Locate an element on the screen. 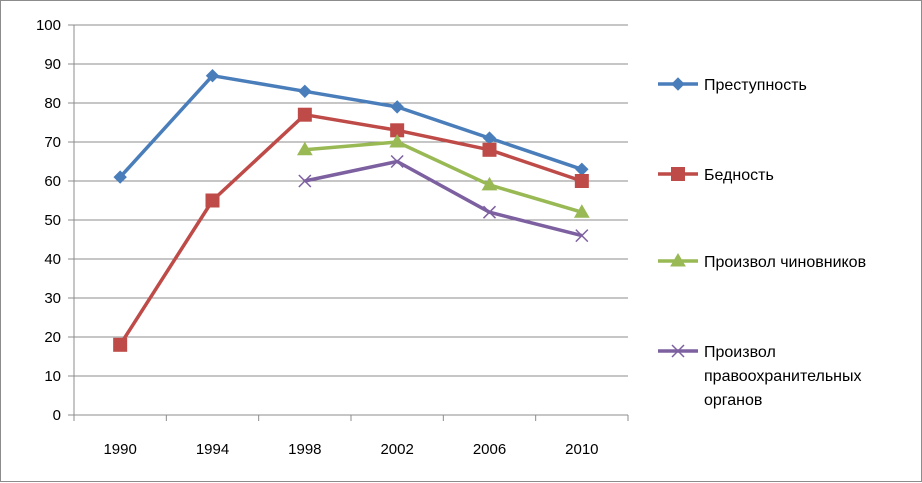 This screenshot has height=483, width=922. legend-label: Произвол чиновников is located at coordinates (785, 262).